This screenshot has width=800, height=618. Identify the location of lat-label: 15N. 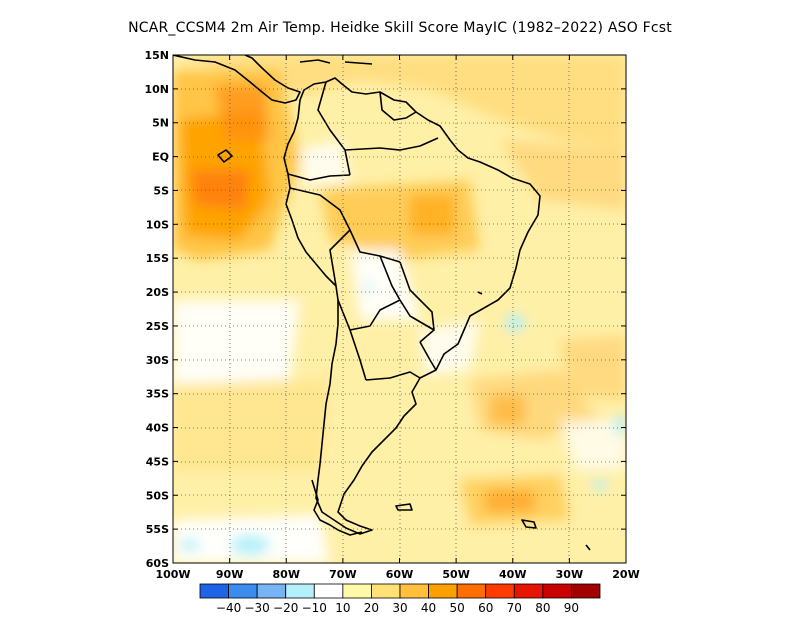
(156, 55).